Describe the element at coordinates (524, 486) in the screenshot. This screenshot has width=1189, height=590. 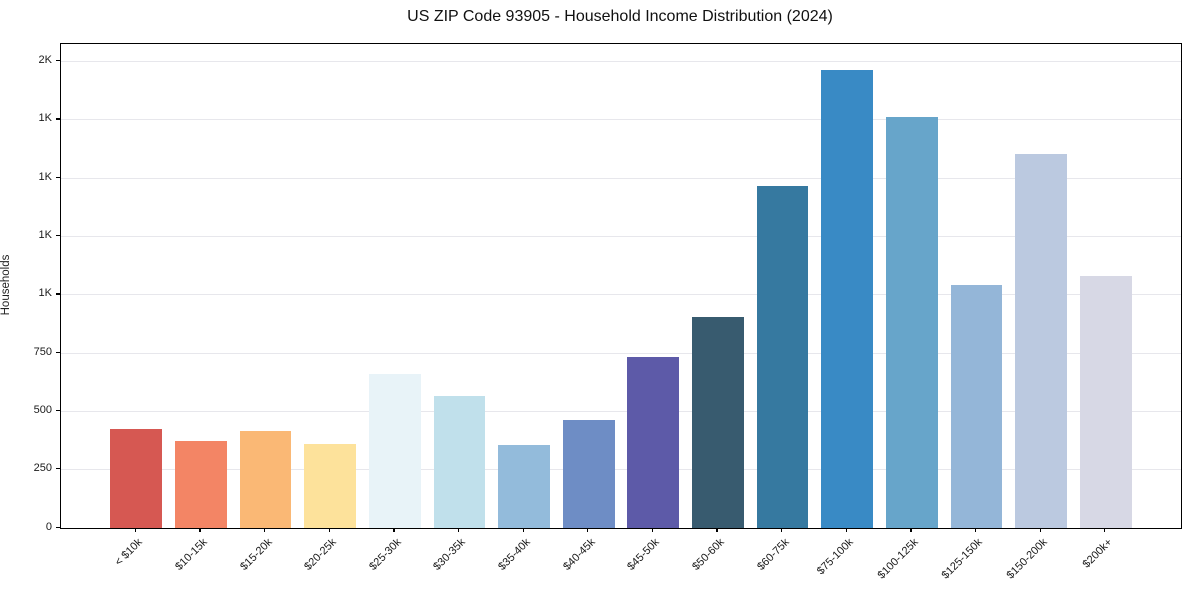
I see `bar-$35-40k` at that location.